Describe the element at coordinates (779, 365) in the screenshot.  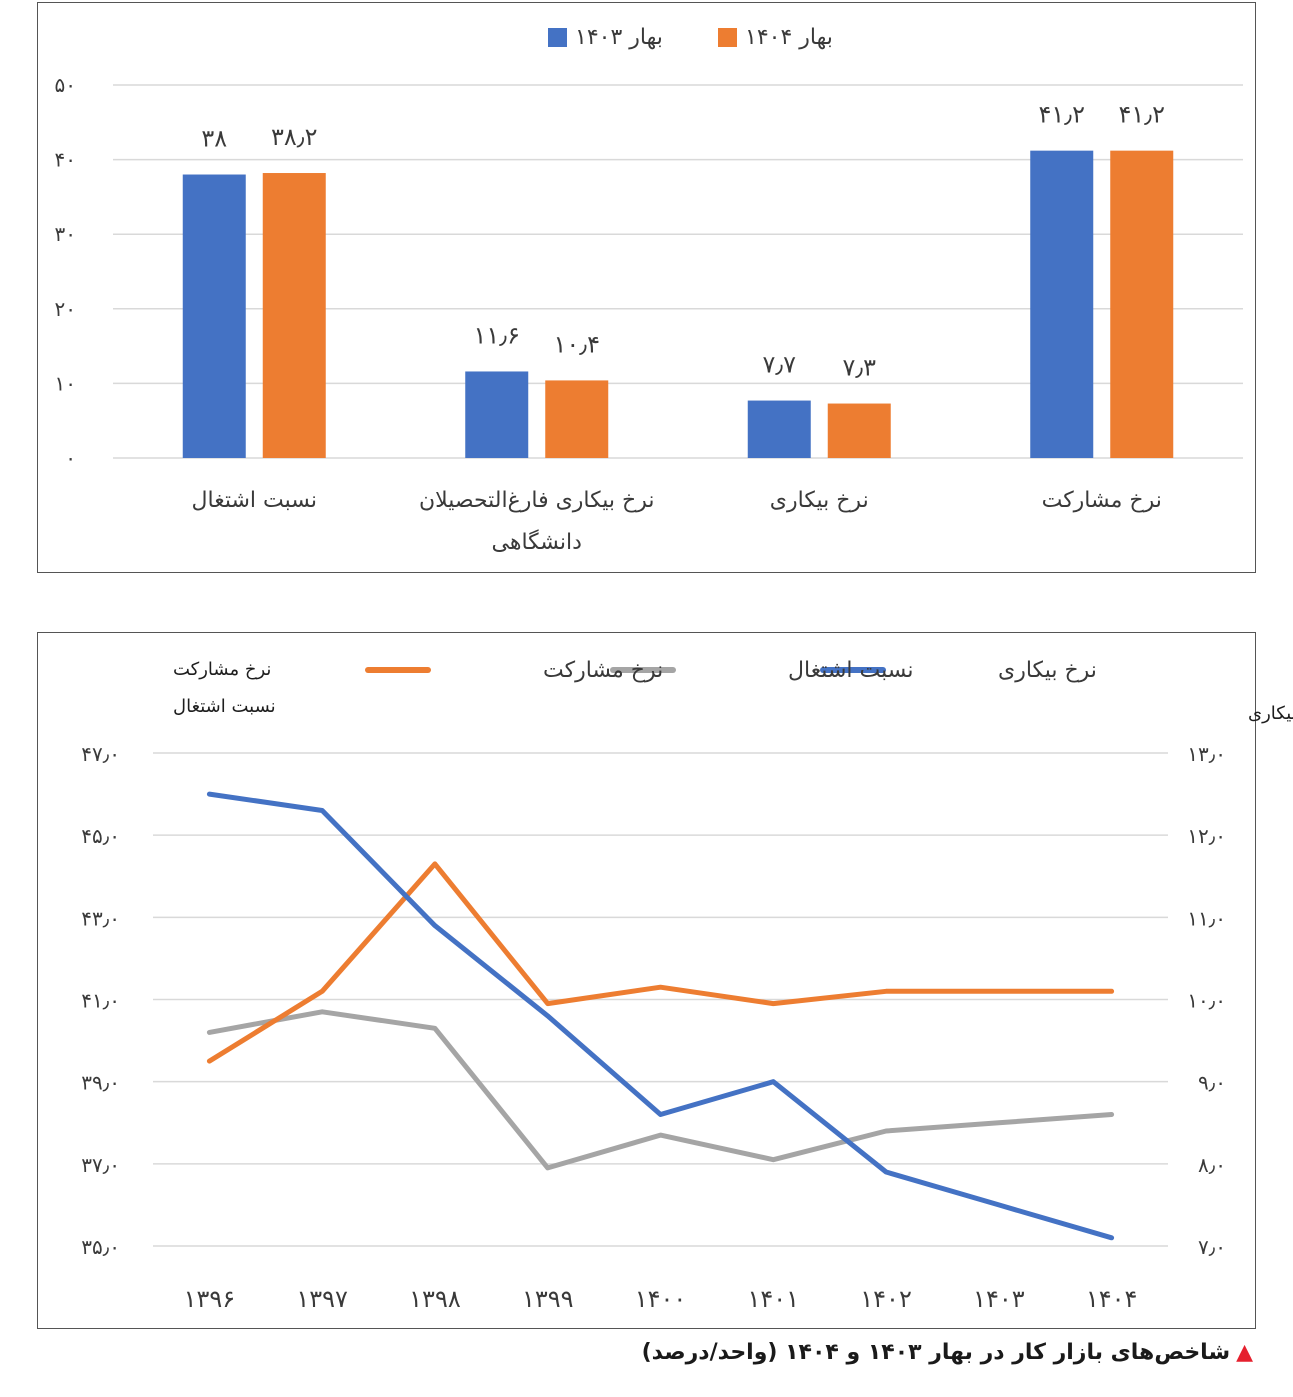
I see `data-label: ۷٫۷` at that location.